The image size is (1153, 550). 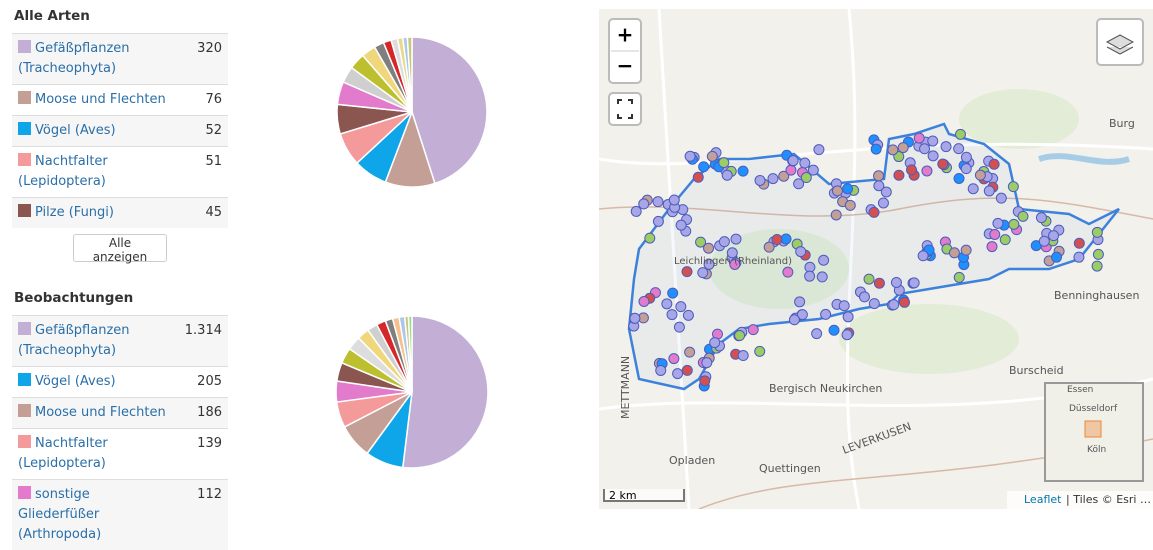 I want to click on row-label-cell: sonstige Gliederfüßer (Arthropoda), so click(x=93, y=515).